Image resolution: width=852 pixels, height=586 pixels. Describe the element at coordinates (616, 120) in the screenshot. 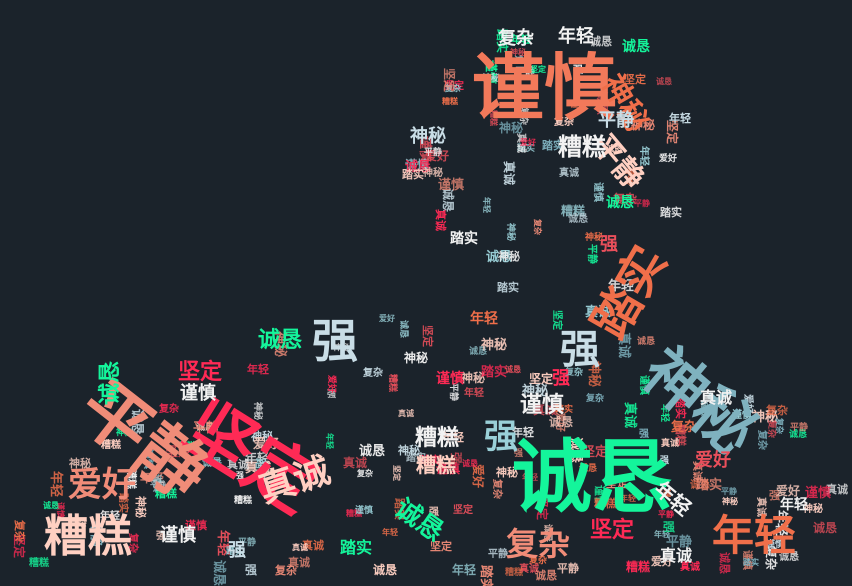

I see `word: 平静` at that location.